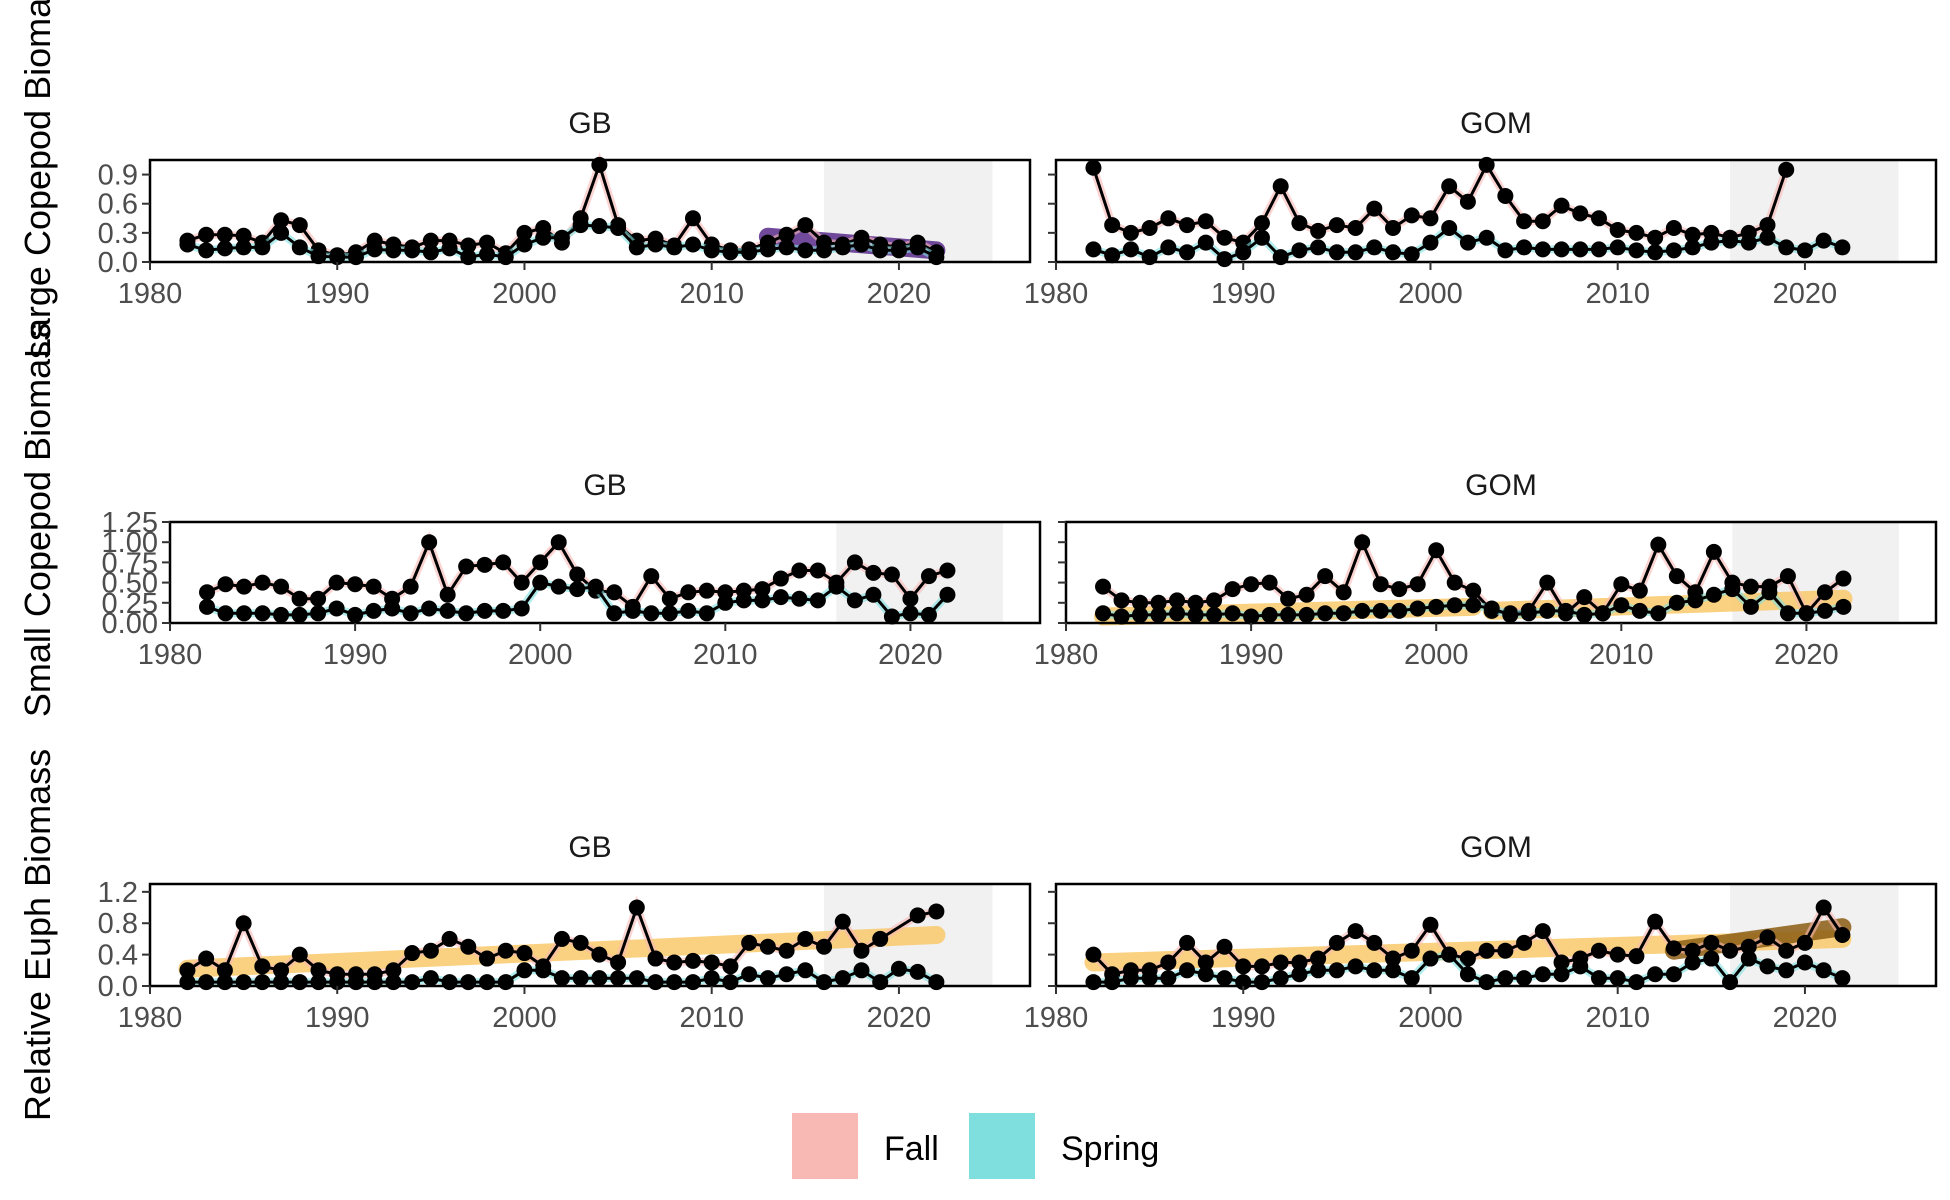 Image resolution: width=1950 pixels, height=1200 pixels. Describe the element at coordinates (130, 624) in the screenshot. I see `y-tick-label: 0.00` at that location.